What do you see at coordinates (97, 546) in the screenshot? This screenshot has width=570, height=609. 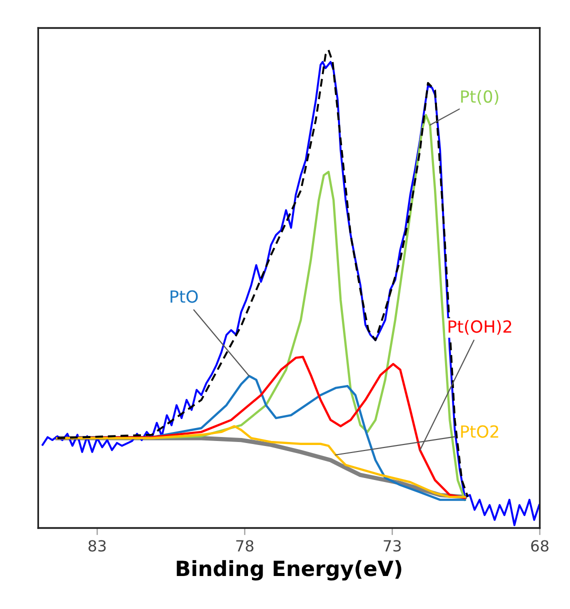 I see `x-tick-label: 83` at bounding box center [97, 546].